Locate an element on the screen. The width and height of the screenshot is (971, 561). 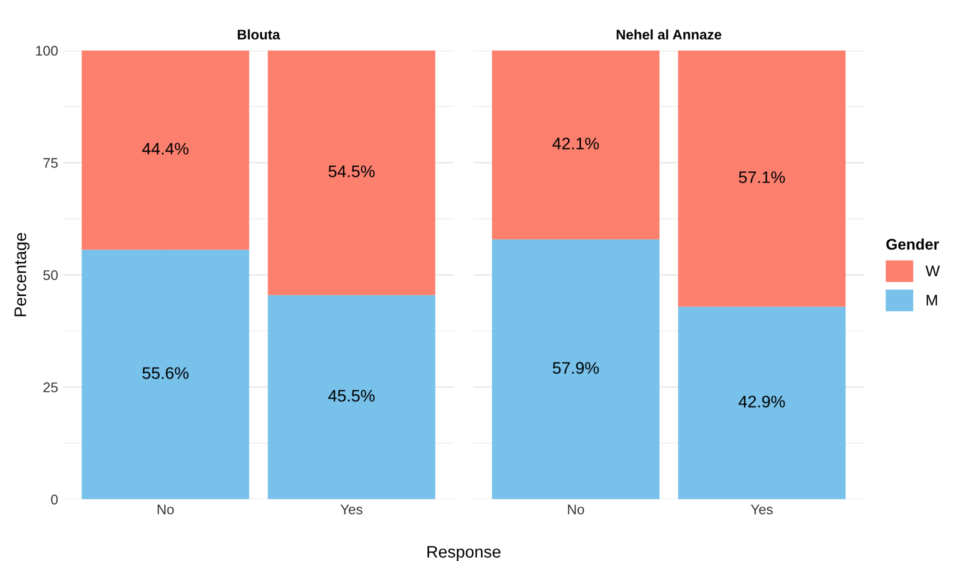
legend-label: M is located at coordinates (931, 300).